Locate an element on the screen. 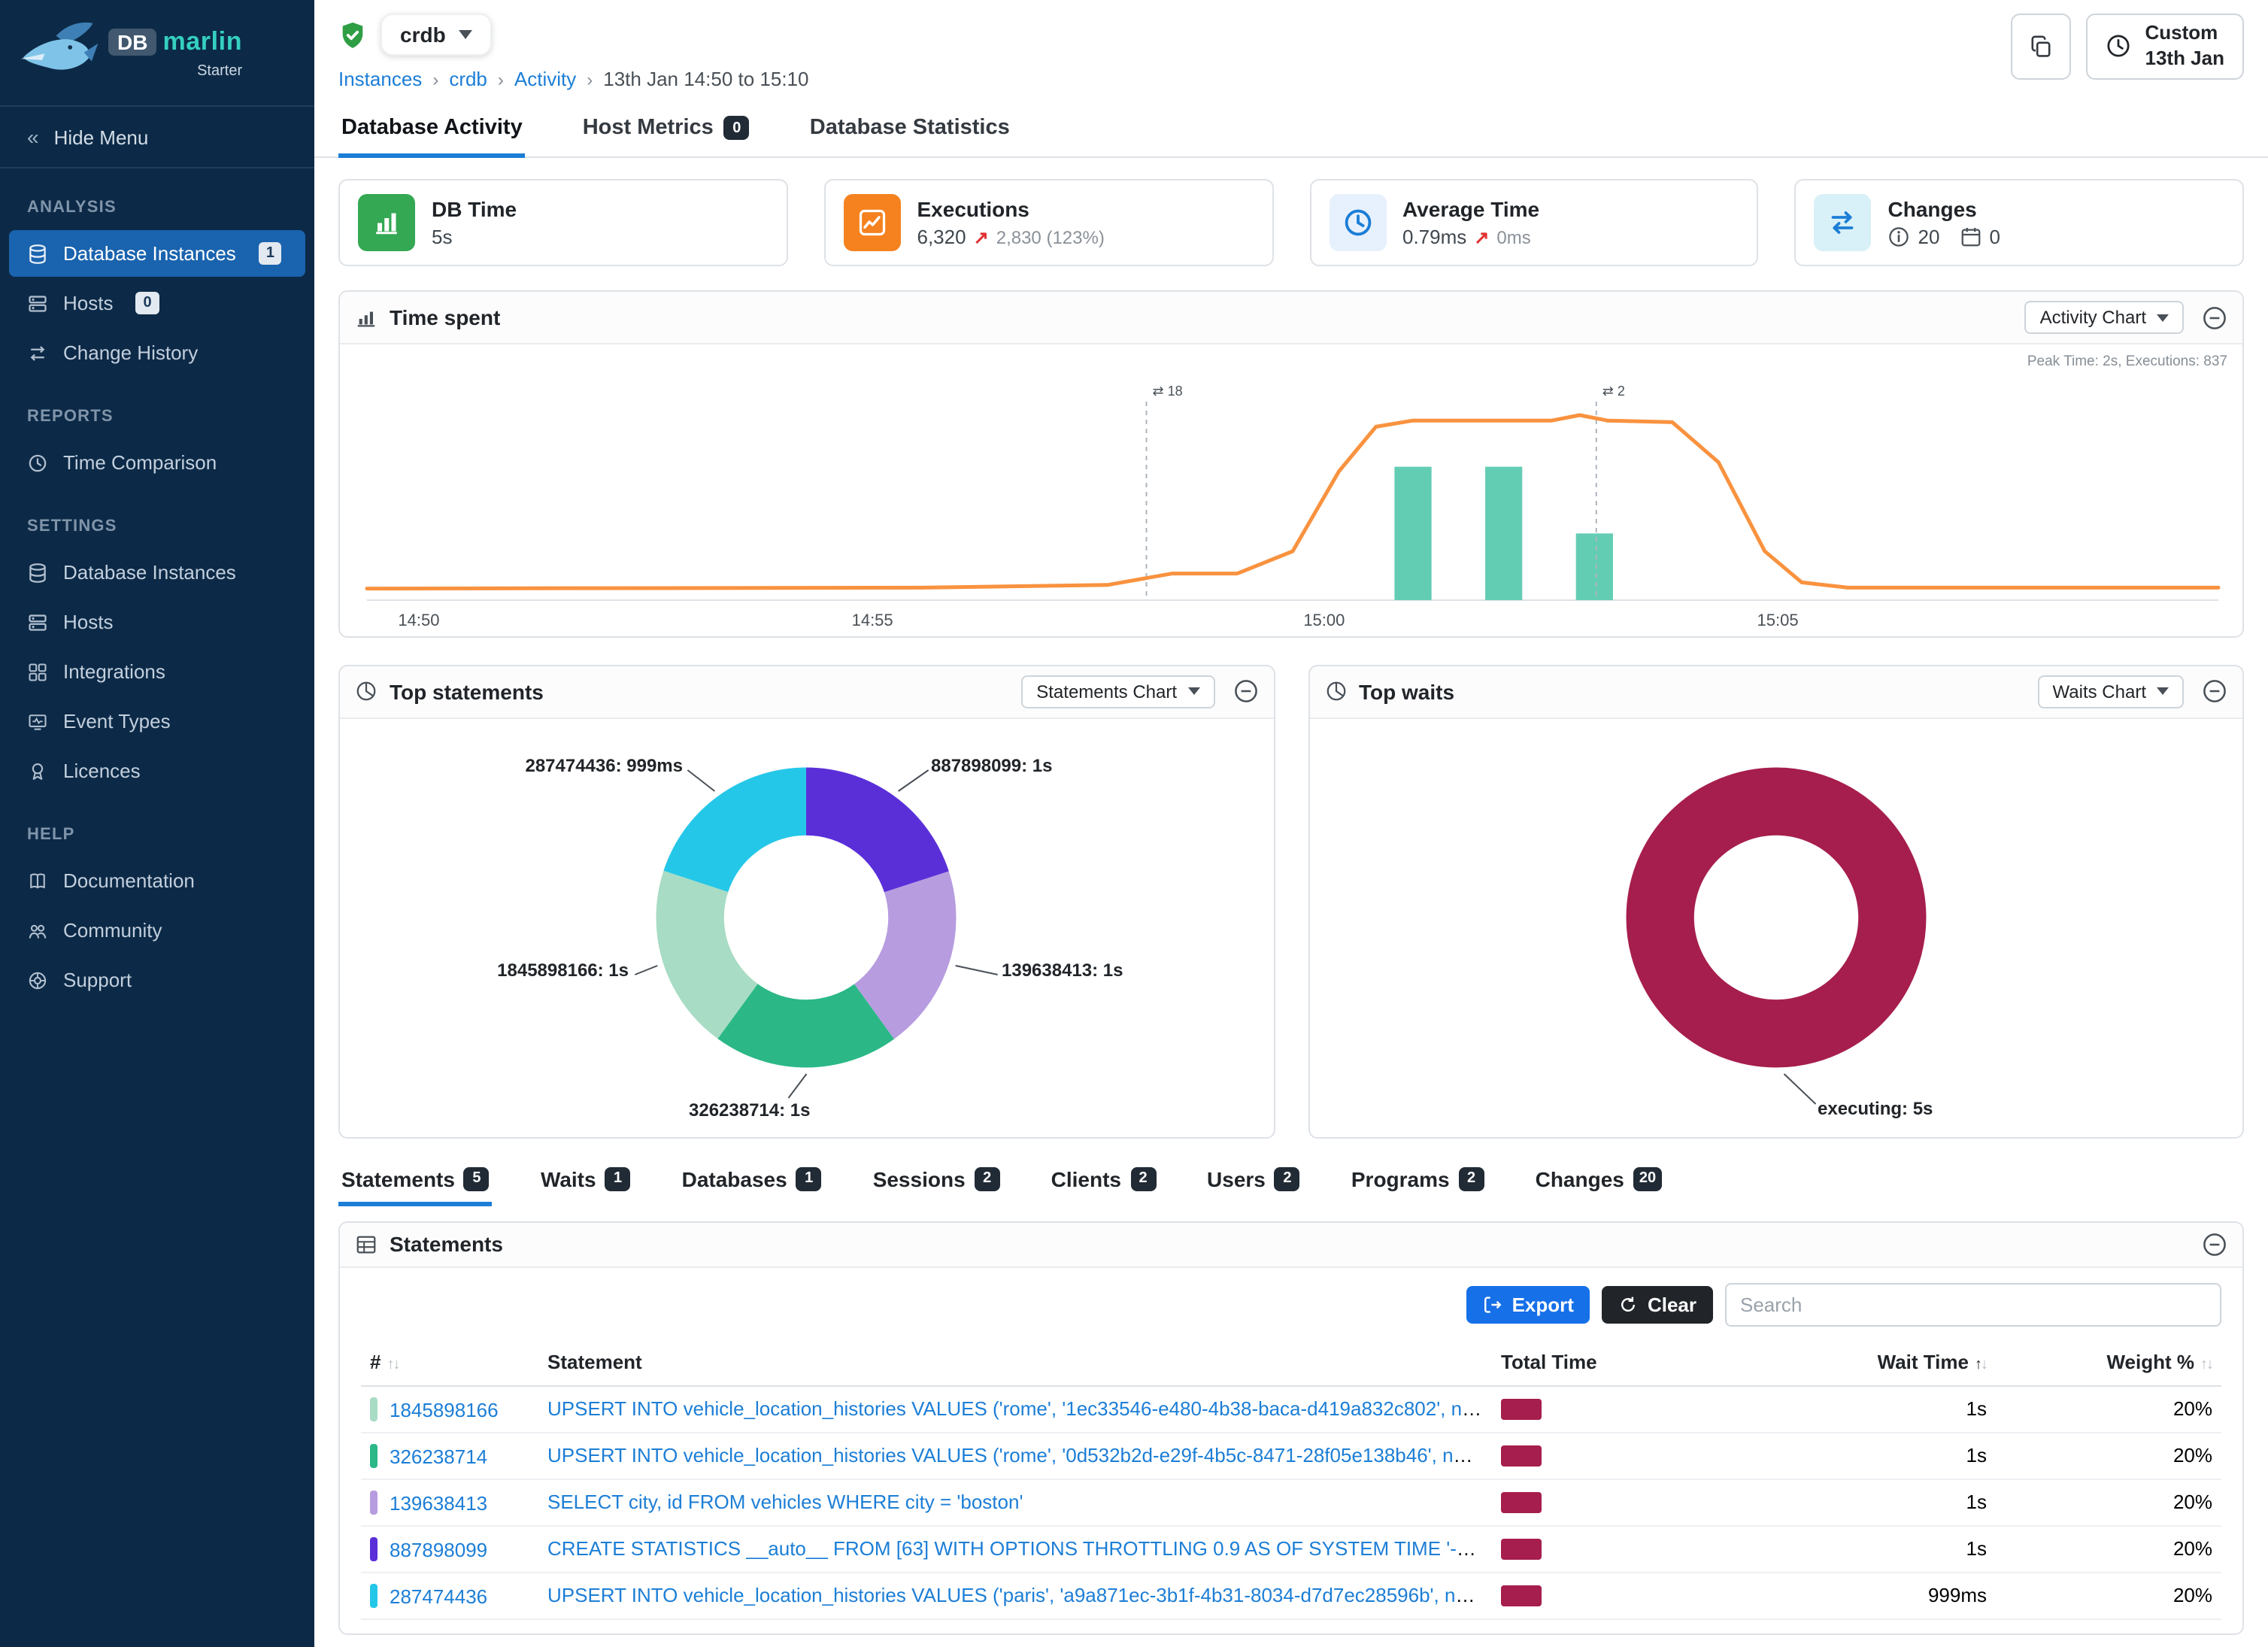  sidebar-item-label: Documentation is located at coordinates (129, 880).